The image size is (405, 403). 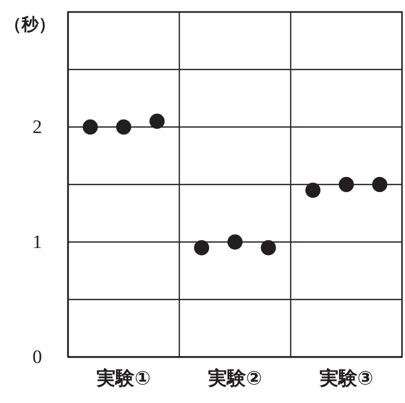 What do you see at coordinates (37, 357) in the screenshot?
I see `y-tick-label: 0` at bounding box center [37, 357].